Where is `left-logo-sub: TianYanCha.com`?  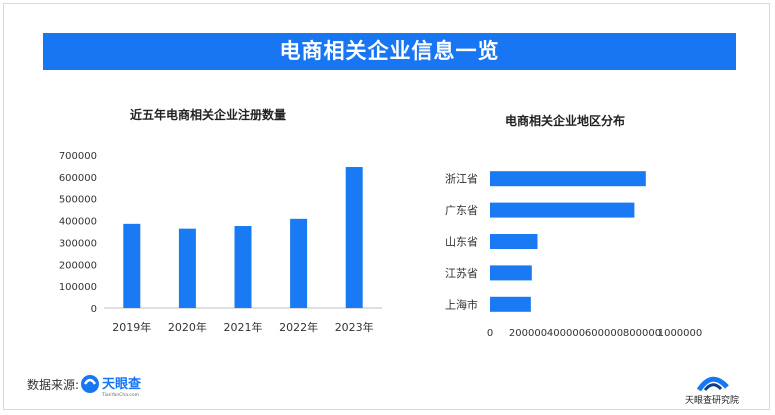
left-logo-sub: TianYanCha.com is located at coordinates (120, 395).